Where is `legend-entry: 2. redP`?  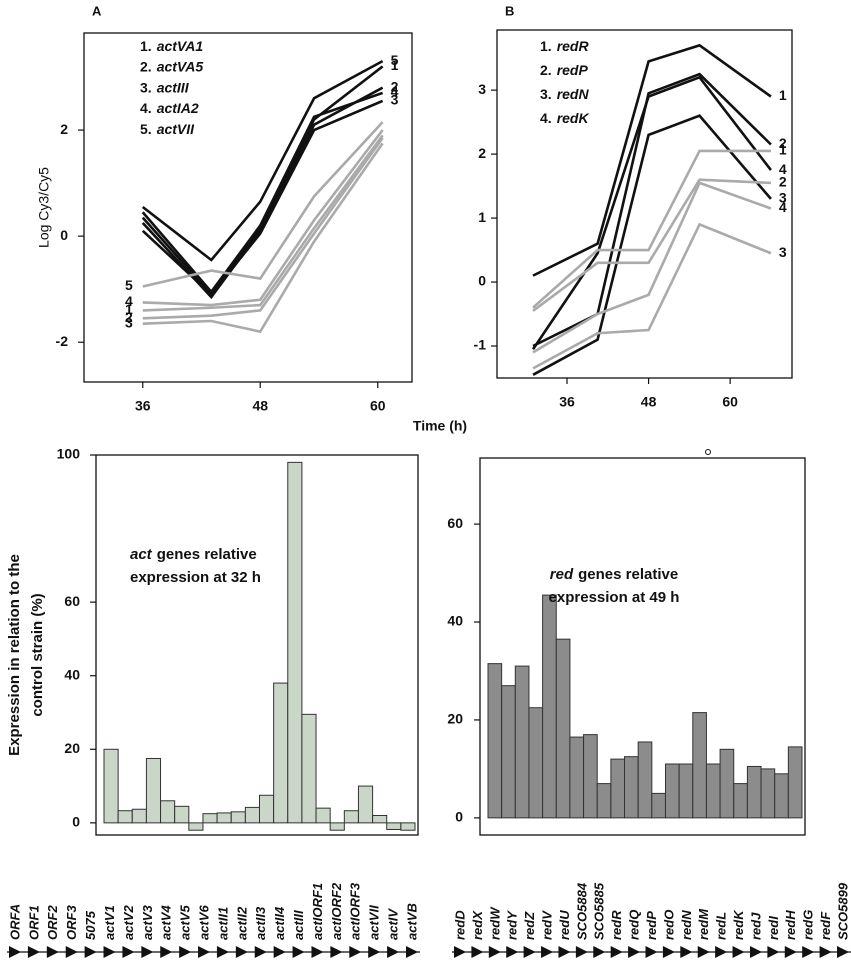 legend-entry: 2. redP is located at coordinates (564, 70).